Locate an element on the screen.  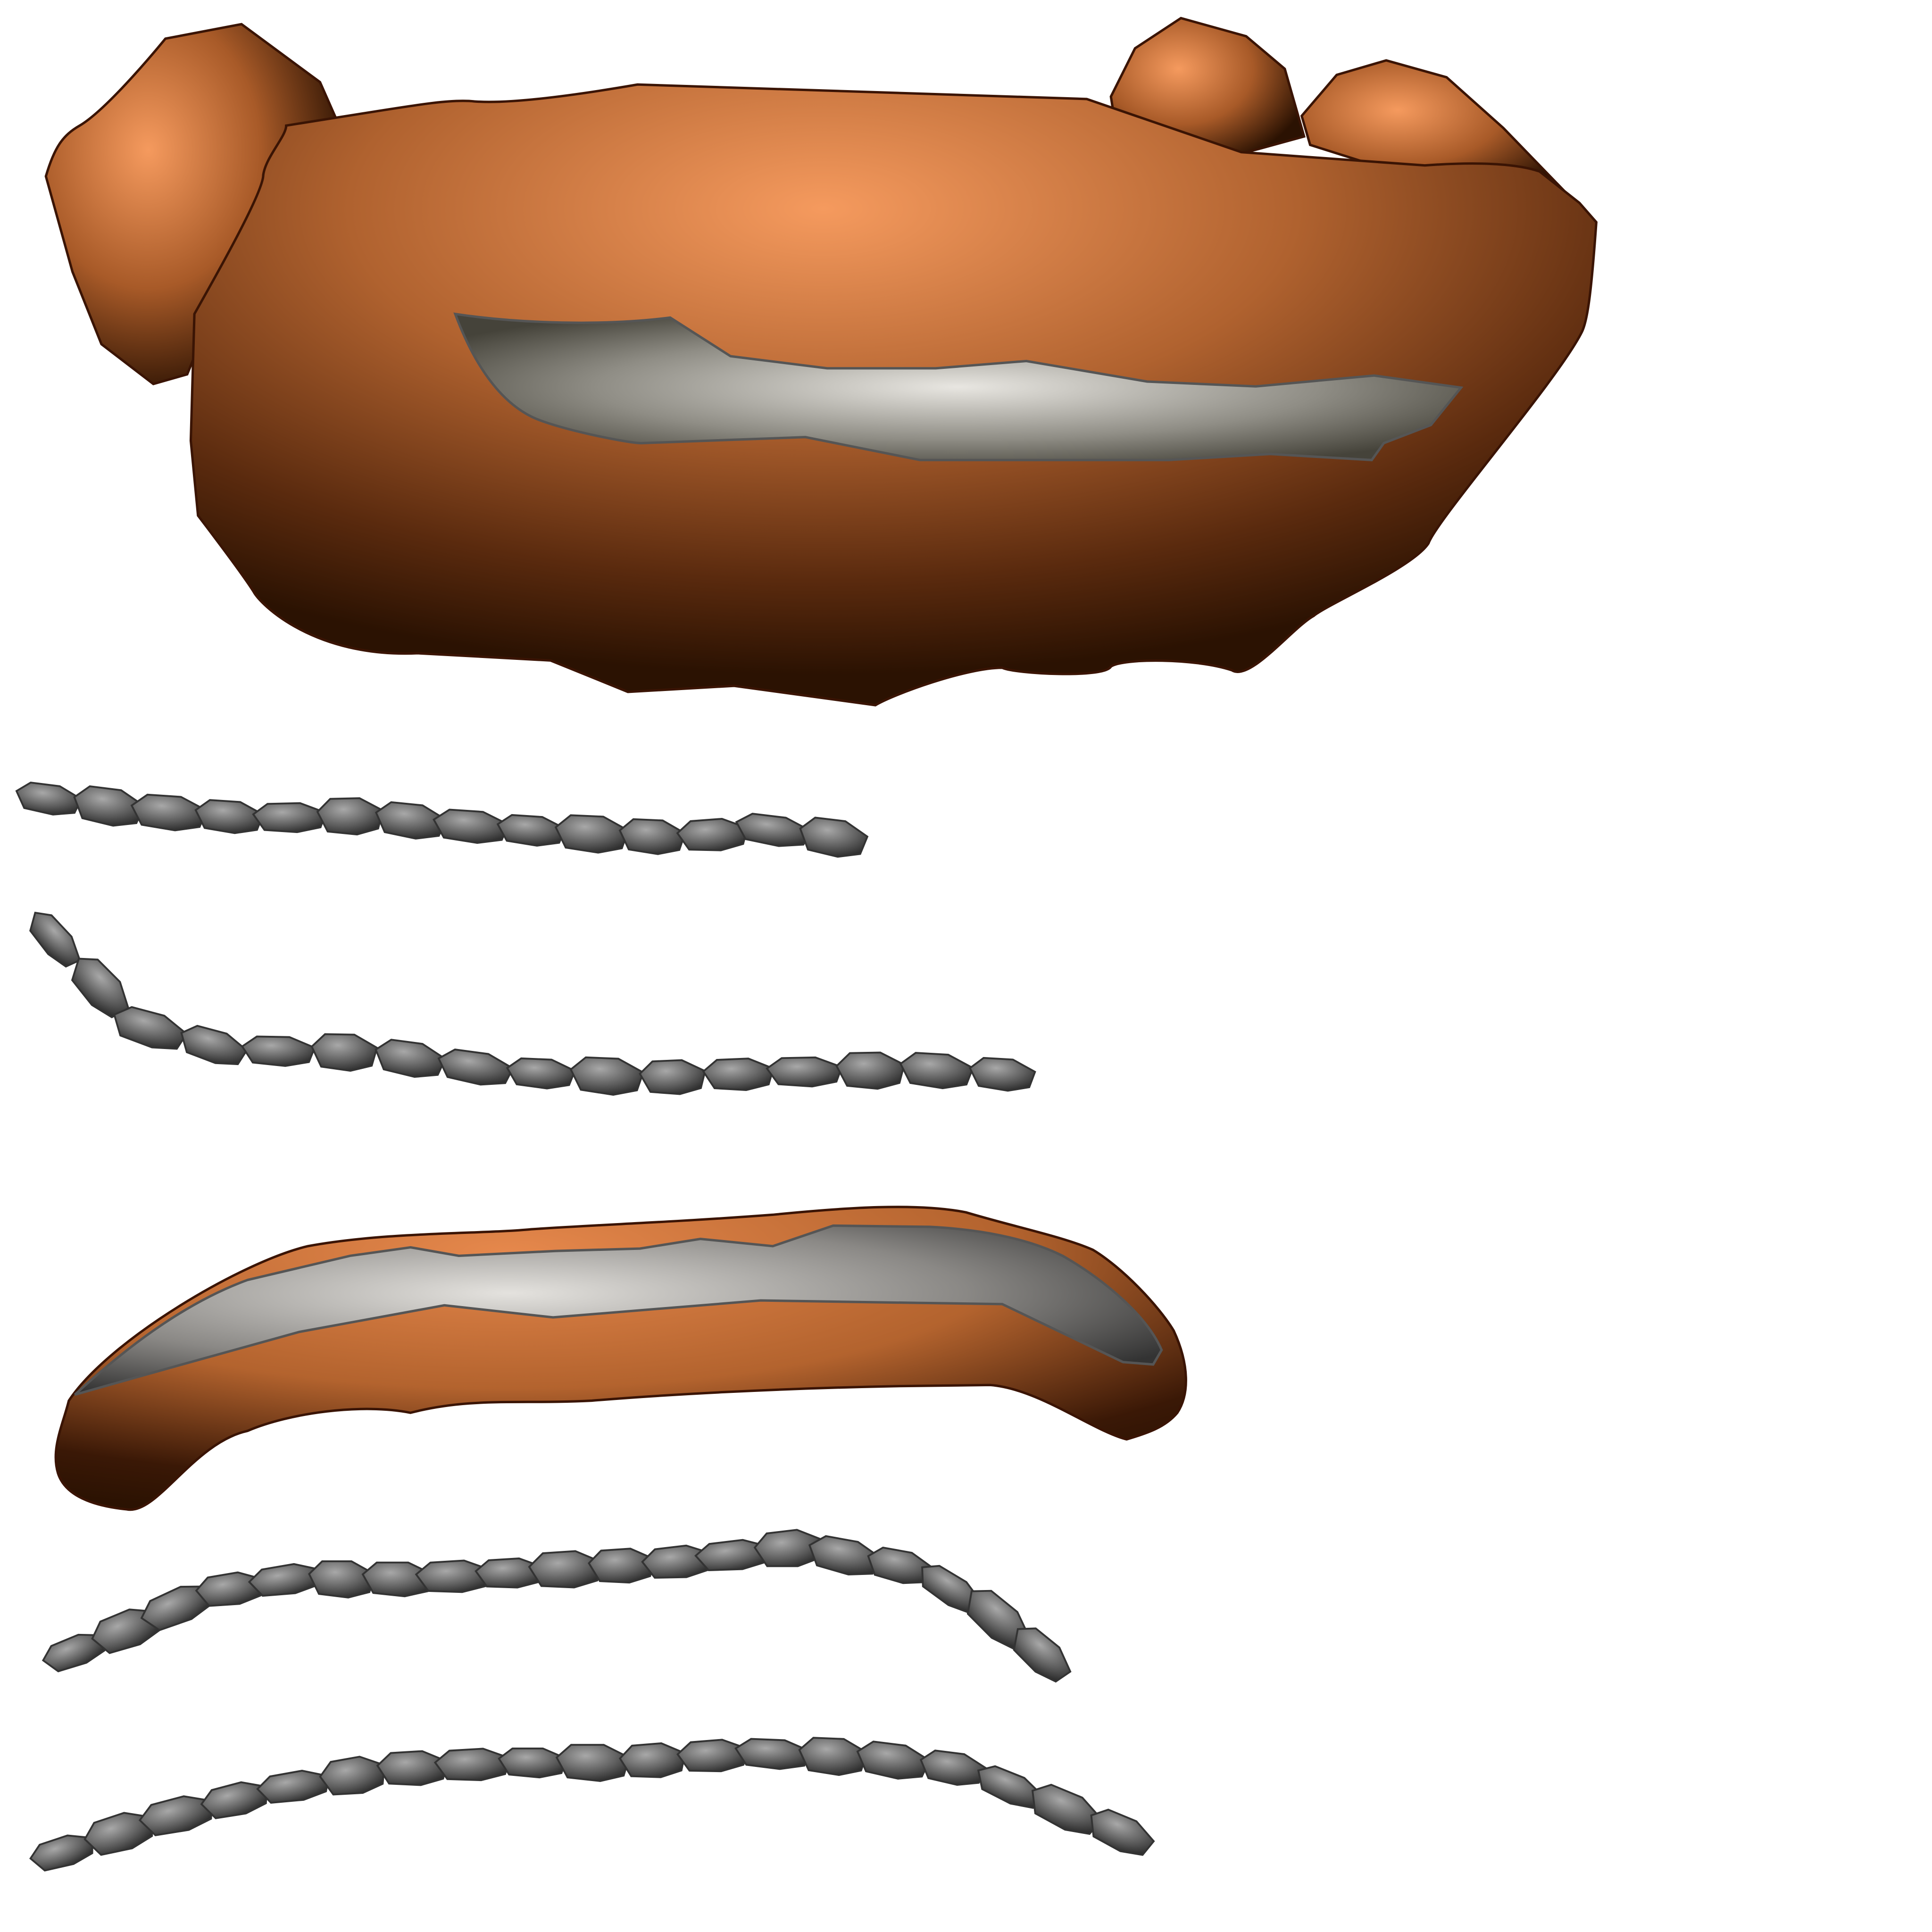
ledge-metal-top is located at coordinates (618, 1310).